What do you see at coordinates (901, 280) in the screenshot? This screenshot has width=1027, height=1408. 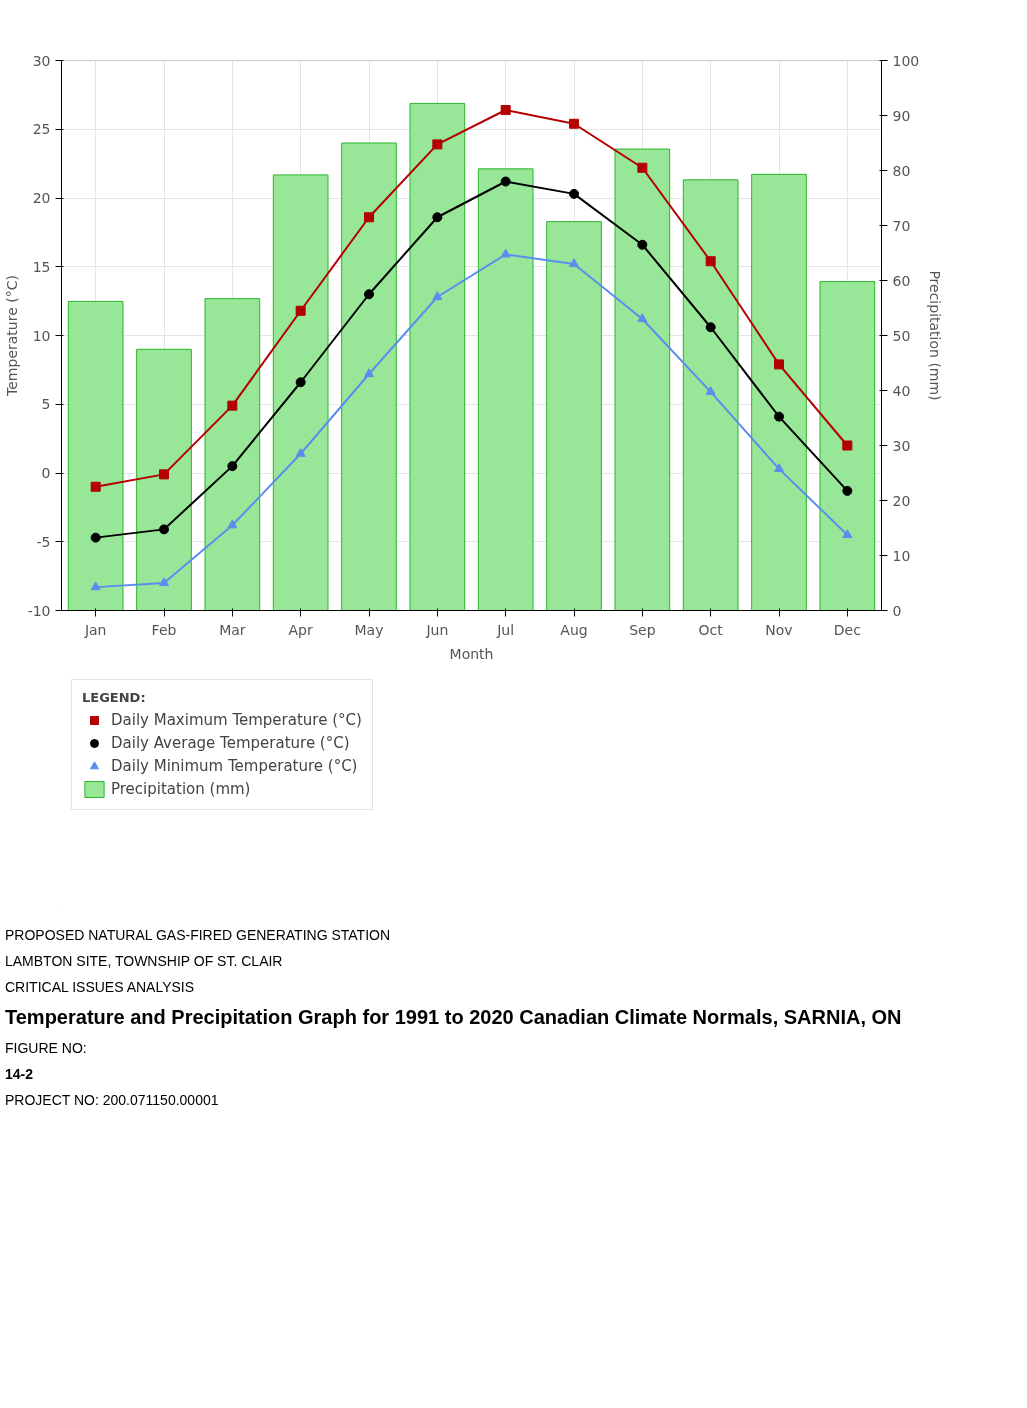 I see `y2-tick-label: 60` at bounding box center [901, 280].